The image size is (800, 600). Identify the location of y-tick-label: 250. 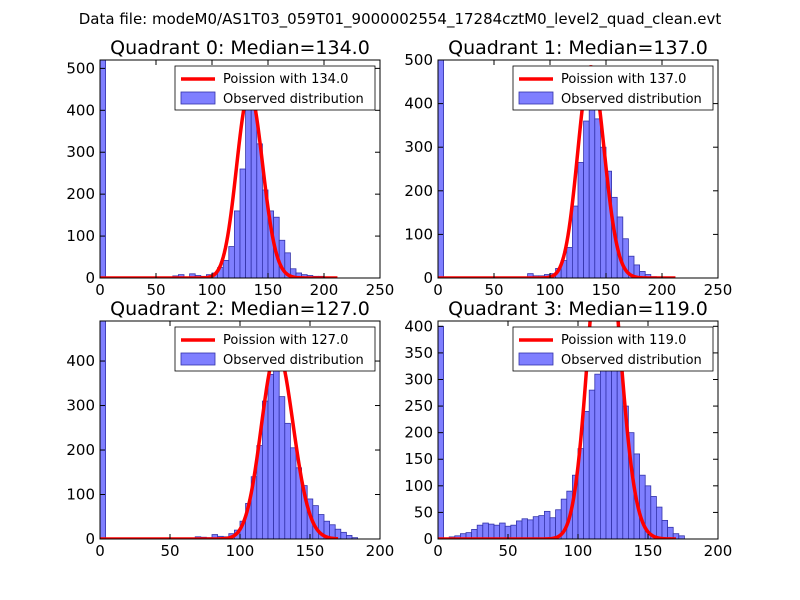
(418, 406).